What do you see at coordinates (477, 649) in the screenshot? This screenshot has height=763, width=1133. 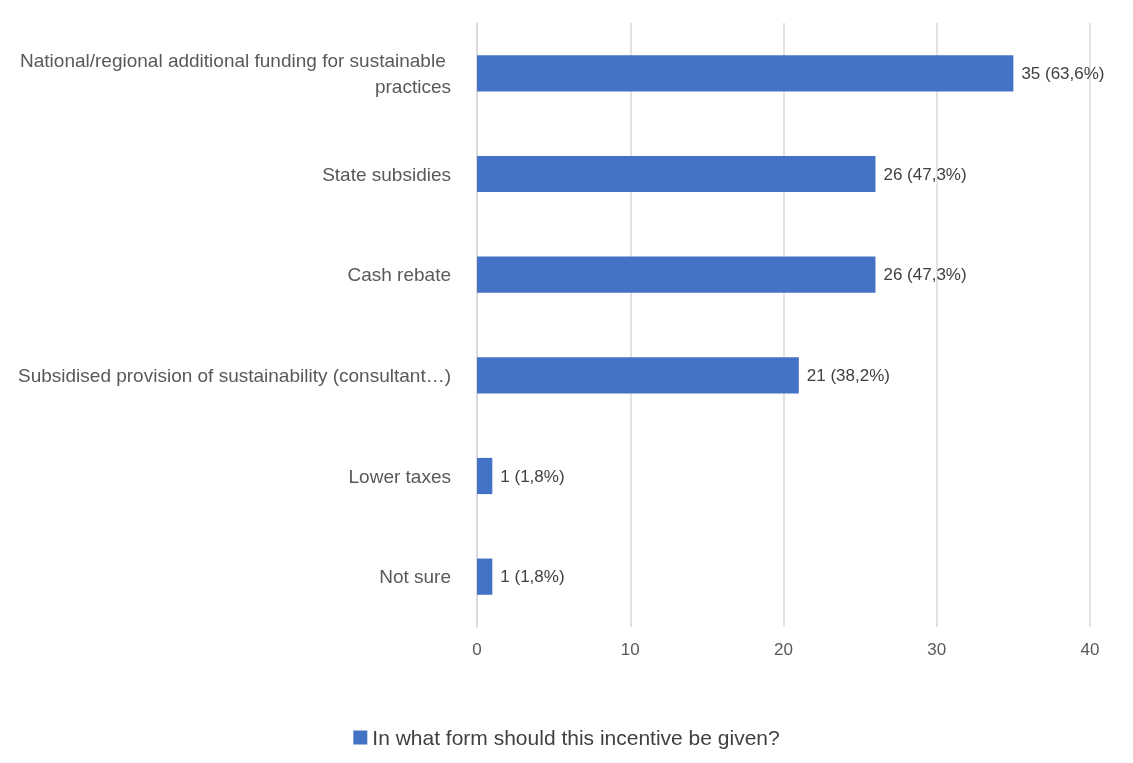 I see `x-tick-label: 0` at bounding box center [477, 649].